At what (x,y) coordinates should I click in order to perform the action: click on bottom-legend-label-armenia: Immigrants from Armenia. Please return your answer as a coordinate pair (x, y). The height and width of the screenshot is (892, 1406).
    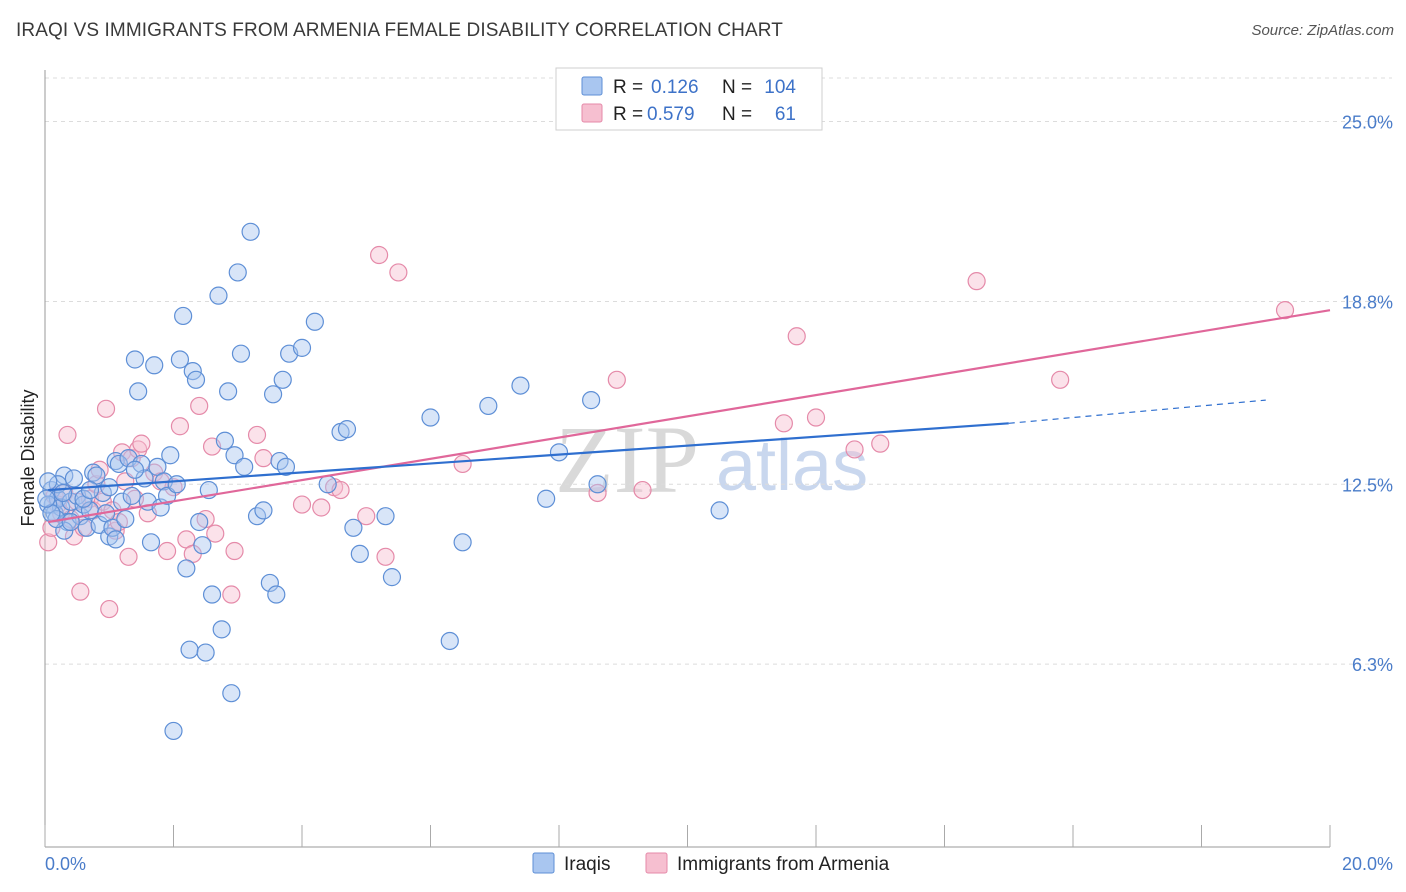
    Looking at the image, I should click on (783, 864).